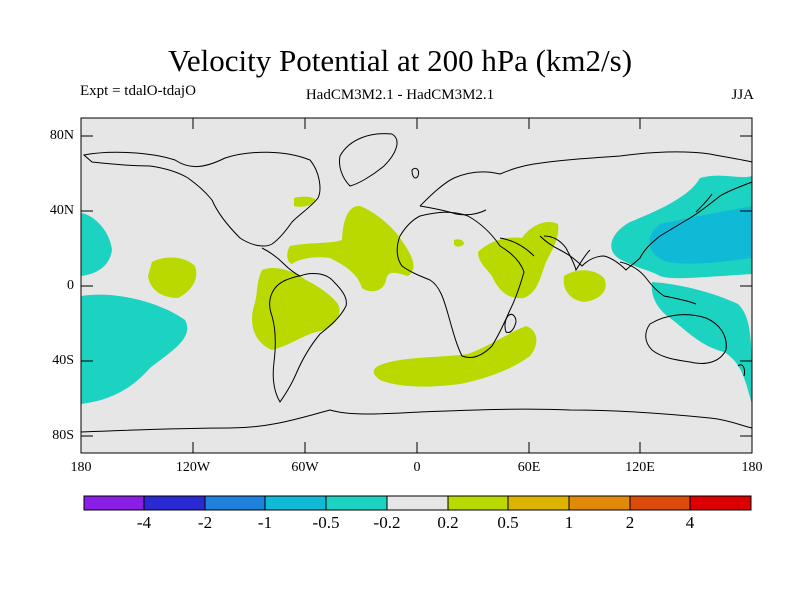 The image size is (800, 600). I want to click on coastline-japan, so click(704, 203).